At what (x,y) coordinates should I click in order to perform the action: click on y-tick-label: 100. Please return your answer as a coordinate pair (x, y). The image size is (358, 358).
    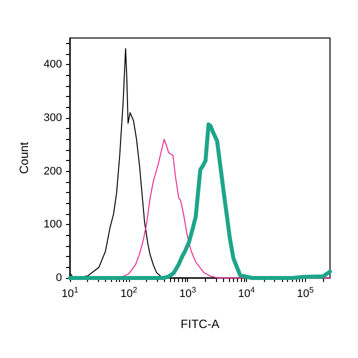
    Looking at the image, I should click on (53, 224).